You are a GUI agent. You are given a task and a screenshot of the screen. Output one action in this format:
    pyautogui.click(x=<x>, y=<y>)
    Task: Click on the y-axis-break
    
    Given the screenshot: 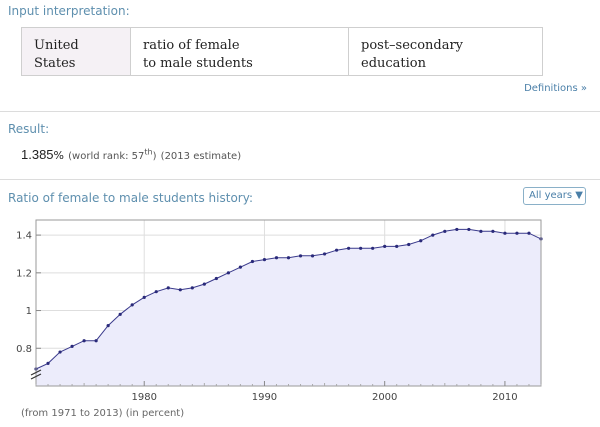 What is the action you would take?
    pyautogui.click(x=36, y=374)
    